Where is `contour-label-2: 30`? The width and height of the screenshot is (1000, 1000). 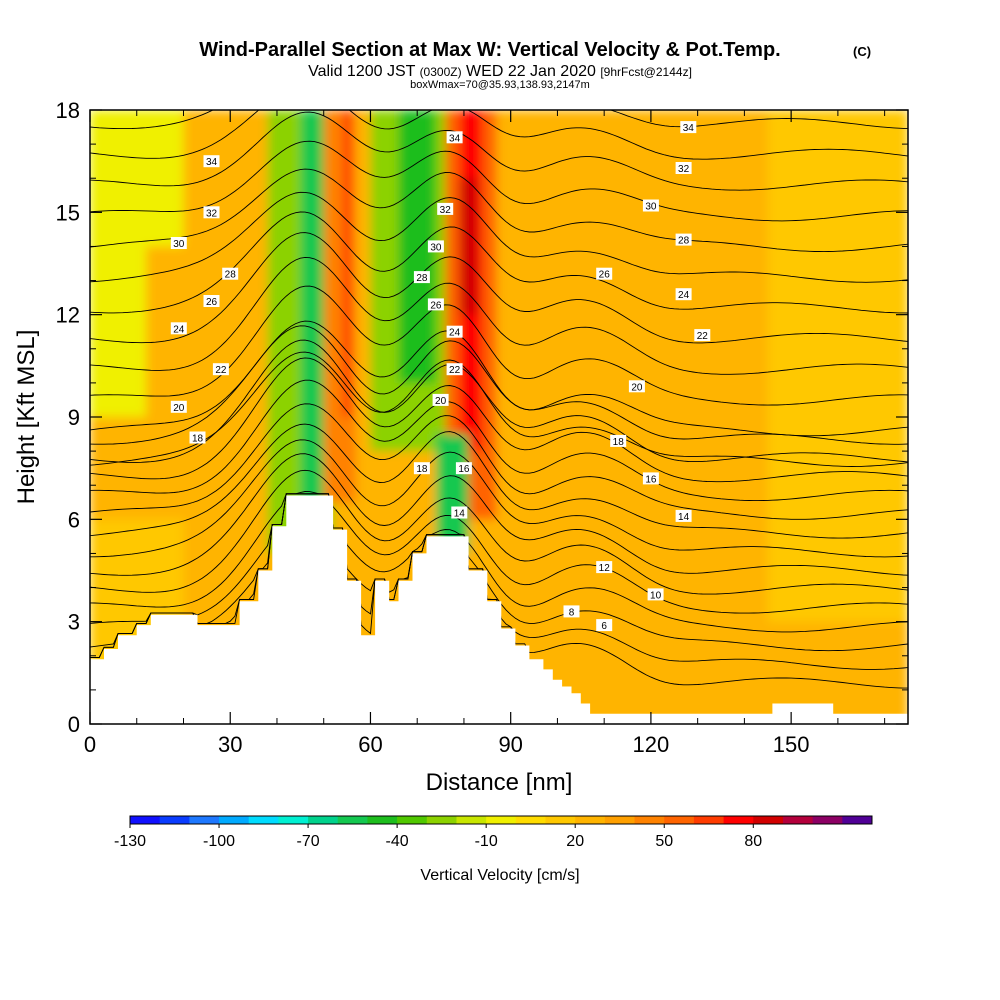
contour-label-2: 30 is located at coordinates (178, 243).